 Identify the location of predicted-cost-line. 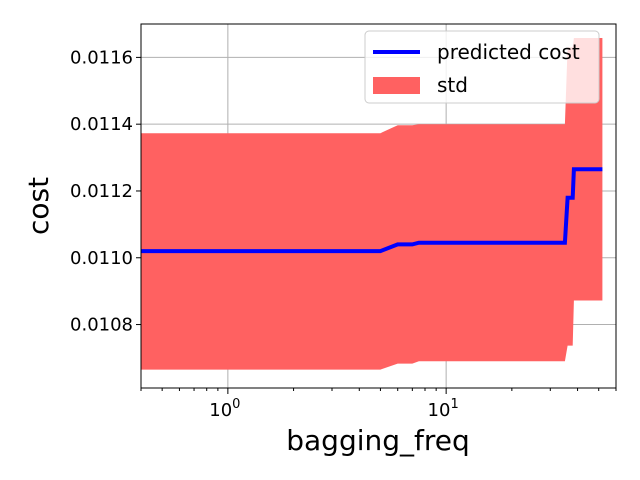
(372, 210).